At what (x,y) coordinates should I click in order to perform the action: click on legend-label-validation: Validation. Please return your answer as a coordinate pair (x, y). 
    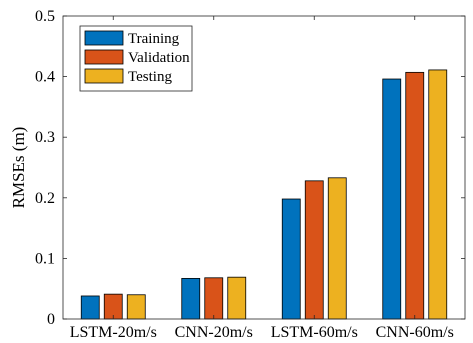
    Looking at the image, I should click on (159, 58).